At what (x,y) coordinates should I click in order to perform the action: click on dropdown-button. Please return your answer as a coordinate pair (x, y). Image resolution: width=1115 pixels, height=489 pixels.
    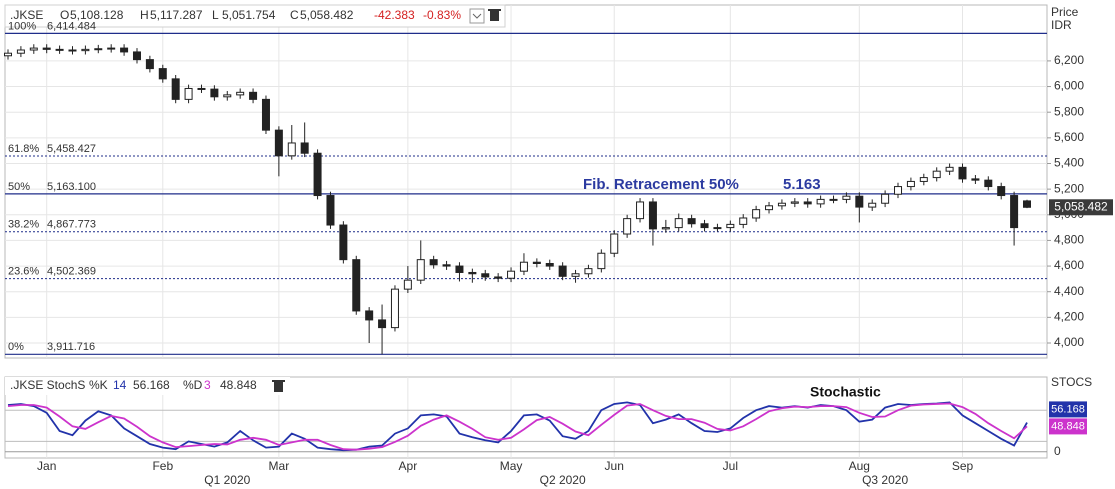
    Looking at the image, I should click on (477, 16).